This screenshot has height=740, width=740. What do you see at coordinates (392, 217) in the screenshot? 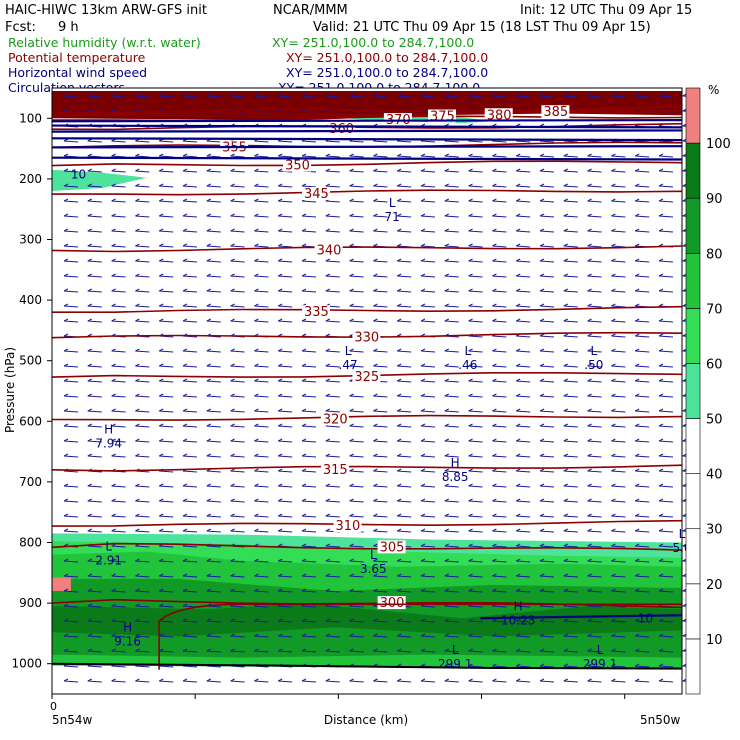
I see `extremum-value: 71` at bounding box center [392, 217].